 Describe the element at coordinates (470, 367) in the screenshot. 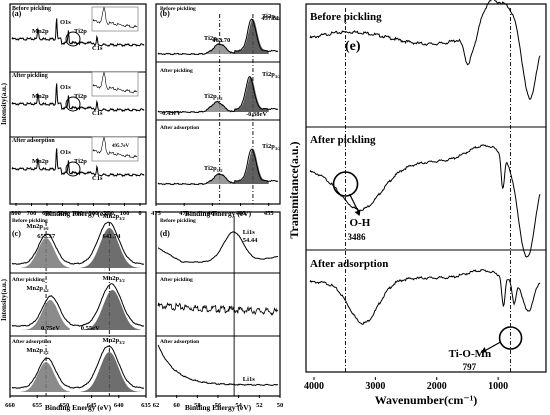

I see `panel-e-annotation-value: 797` at that location.